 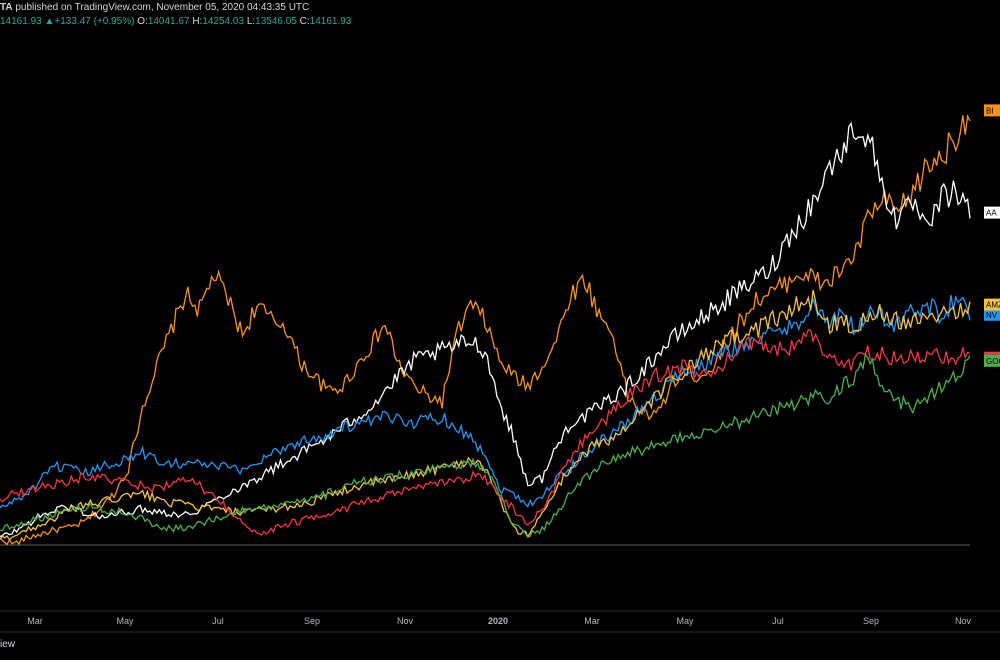 I want to click on series-tag-nv: NV, so click(x=992, y=314).